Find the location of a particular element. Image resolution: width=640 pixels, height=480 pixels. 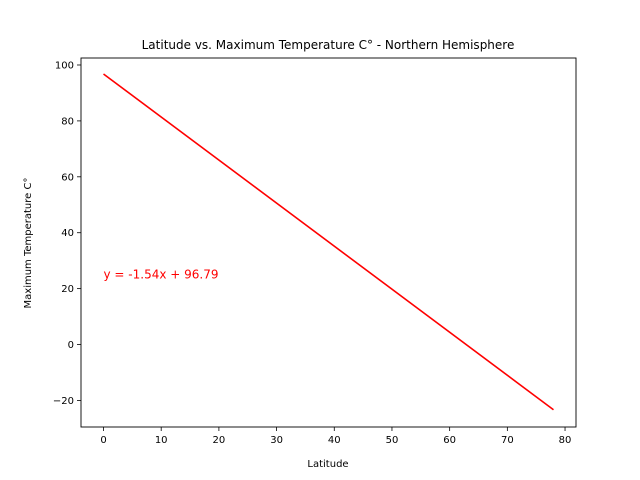

y-tick-label: 40 is located at coordinates (67, 233).